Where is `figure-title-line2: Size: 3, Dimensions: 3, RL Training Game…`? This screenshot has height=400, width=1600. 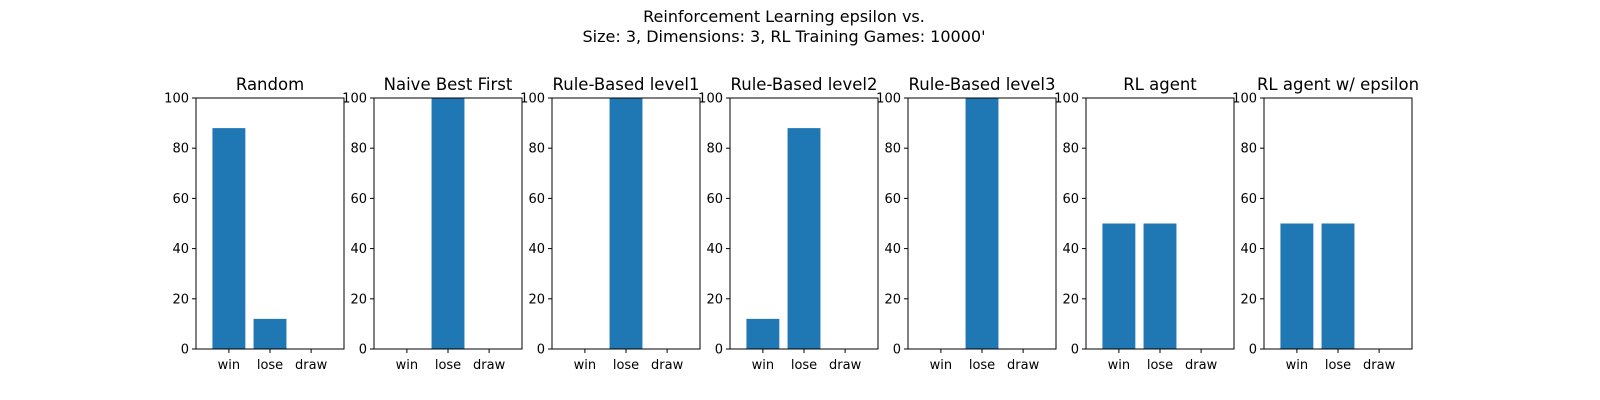 figure-title-line2: Size: 3, Dimensions: 3, RL Training Game… is located at coordinates (784, 36).